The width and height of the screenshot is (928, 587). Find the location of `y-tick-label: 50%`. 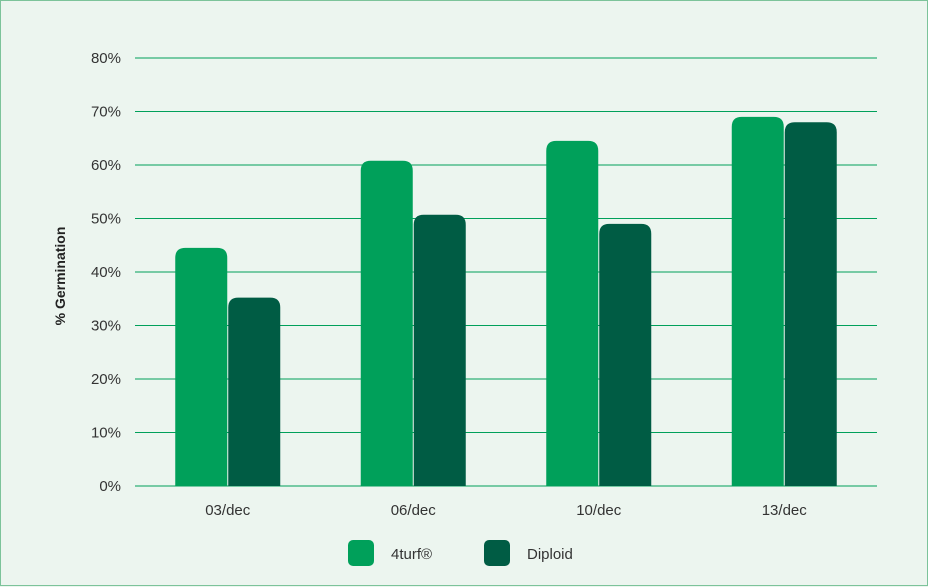

y-tick-label: 50% is located at coordinates (106, 219).